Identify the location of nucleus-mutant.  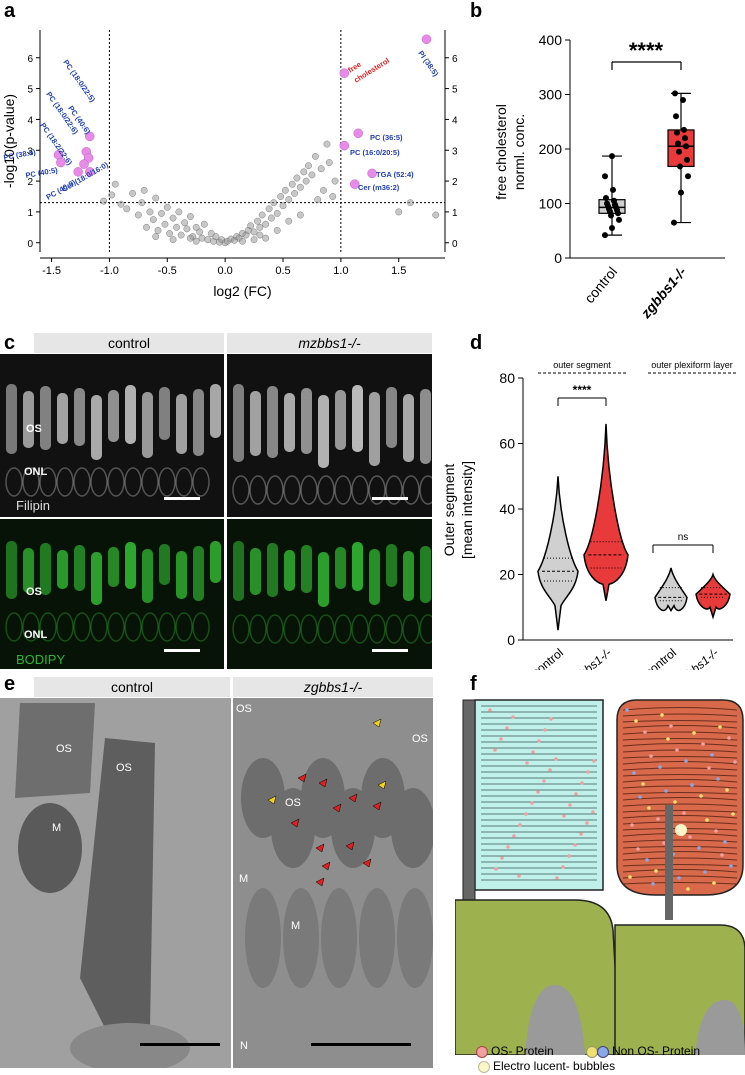
(720, 1027).